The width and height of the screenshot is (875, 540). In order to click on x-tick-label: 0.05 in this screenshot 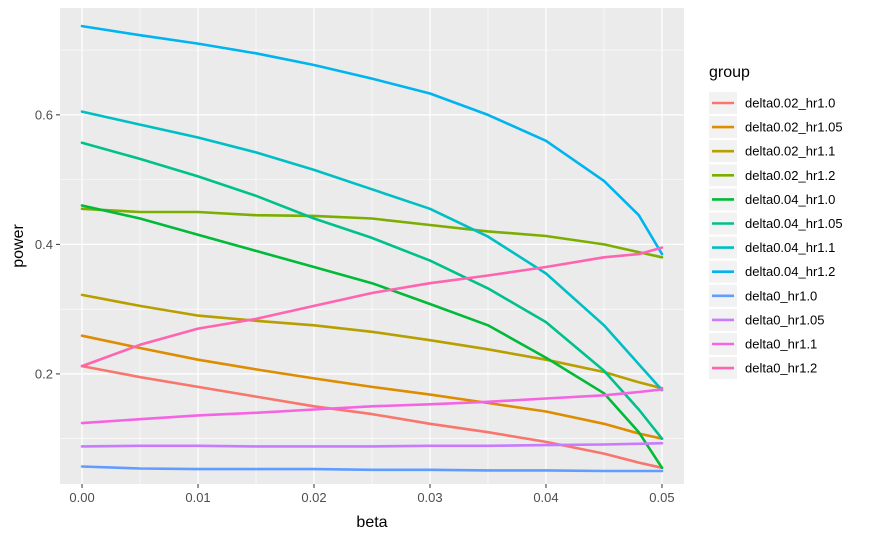, I will do `click(661, 497)`.